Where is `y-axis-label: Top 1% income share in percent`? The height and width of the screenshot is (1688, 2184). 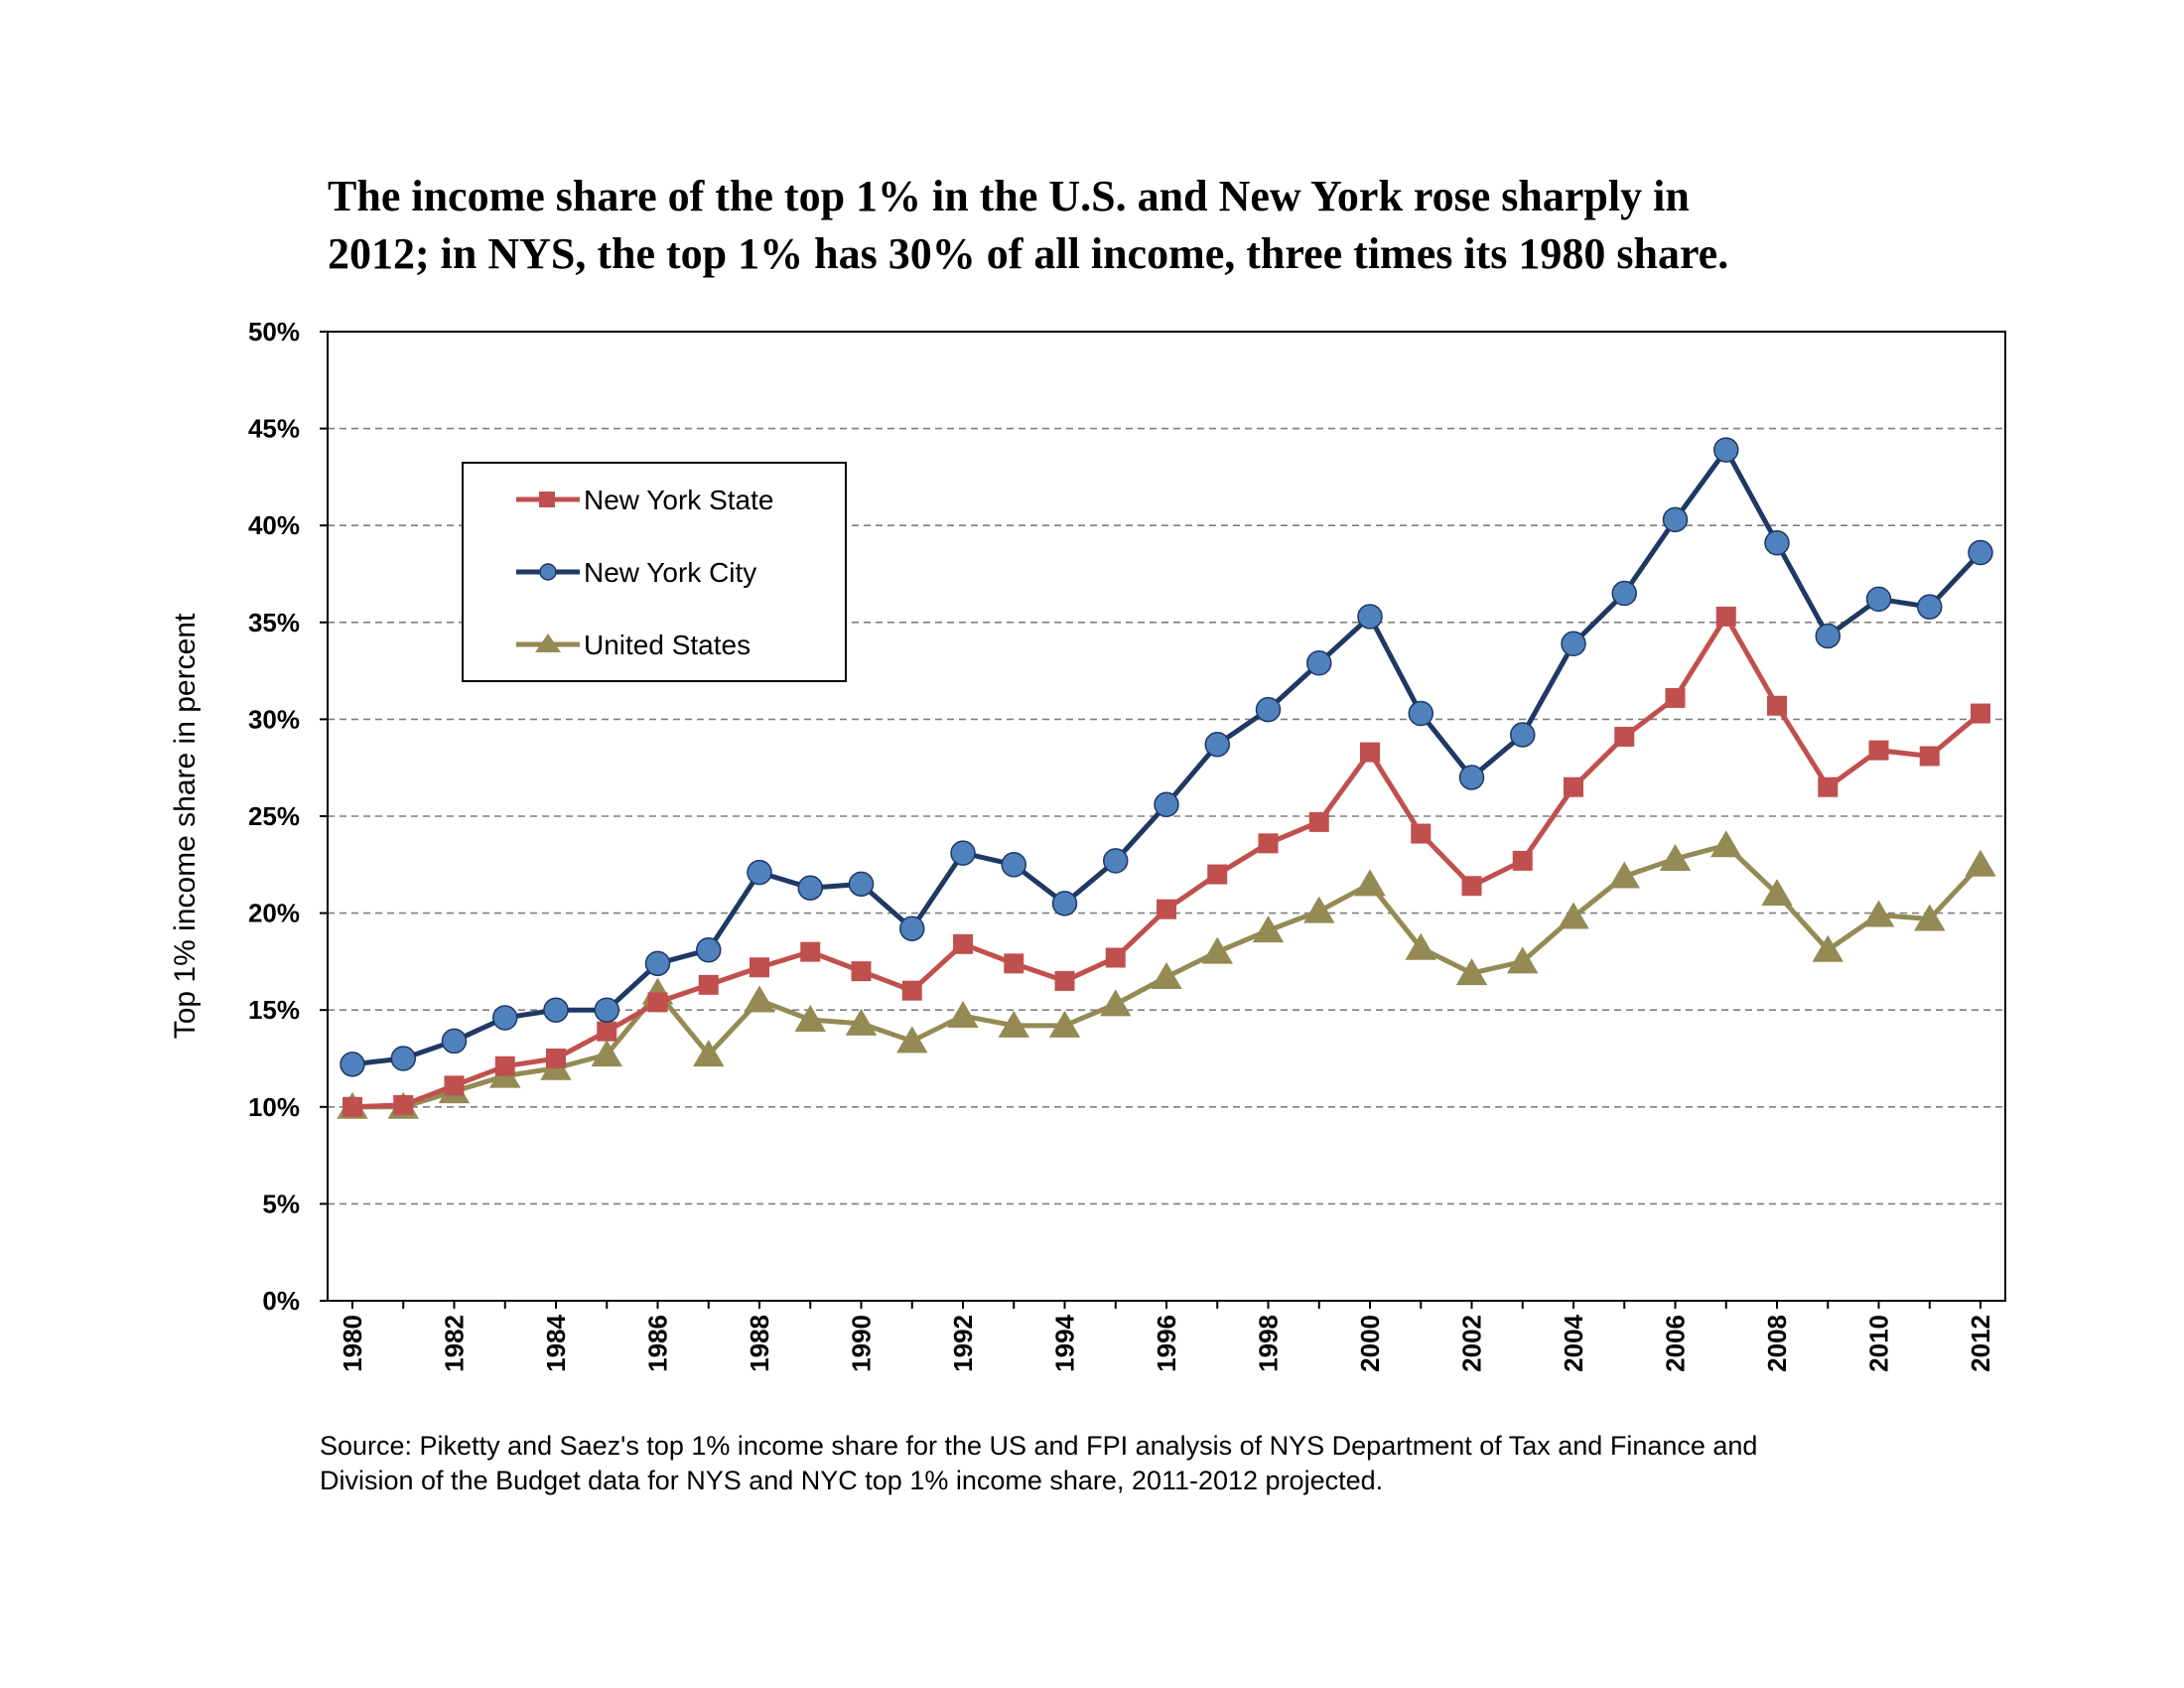
y-axis-label: Top 1% income share in percent is located at coordinates (185, 826).